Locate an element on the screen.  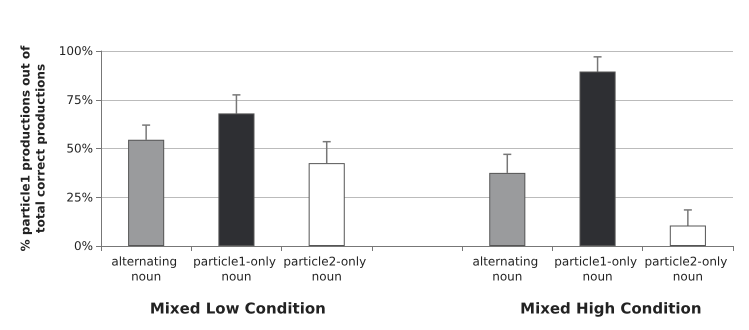
text: Mixed Low Condition is located at coordinates (238, 309).